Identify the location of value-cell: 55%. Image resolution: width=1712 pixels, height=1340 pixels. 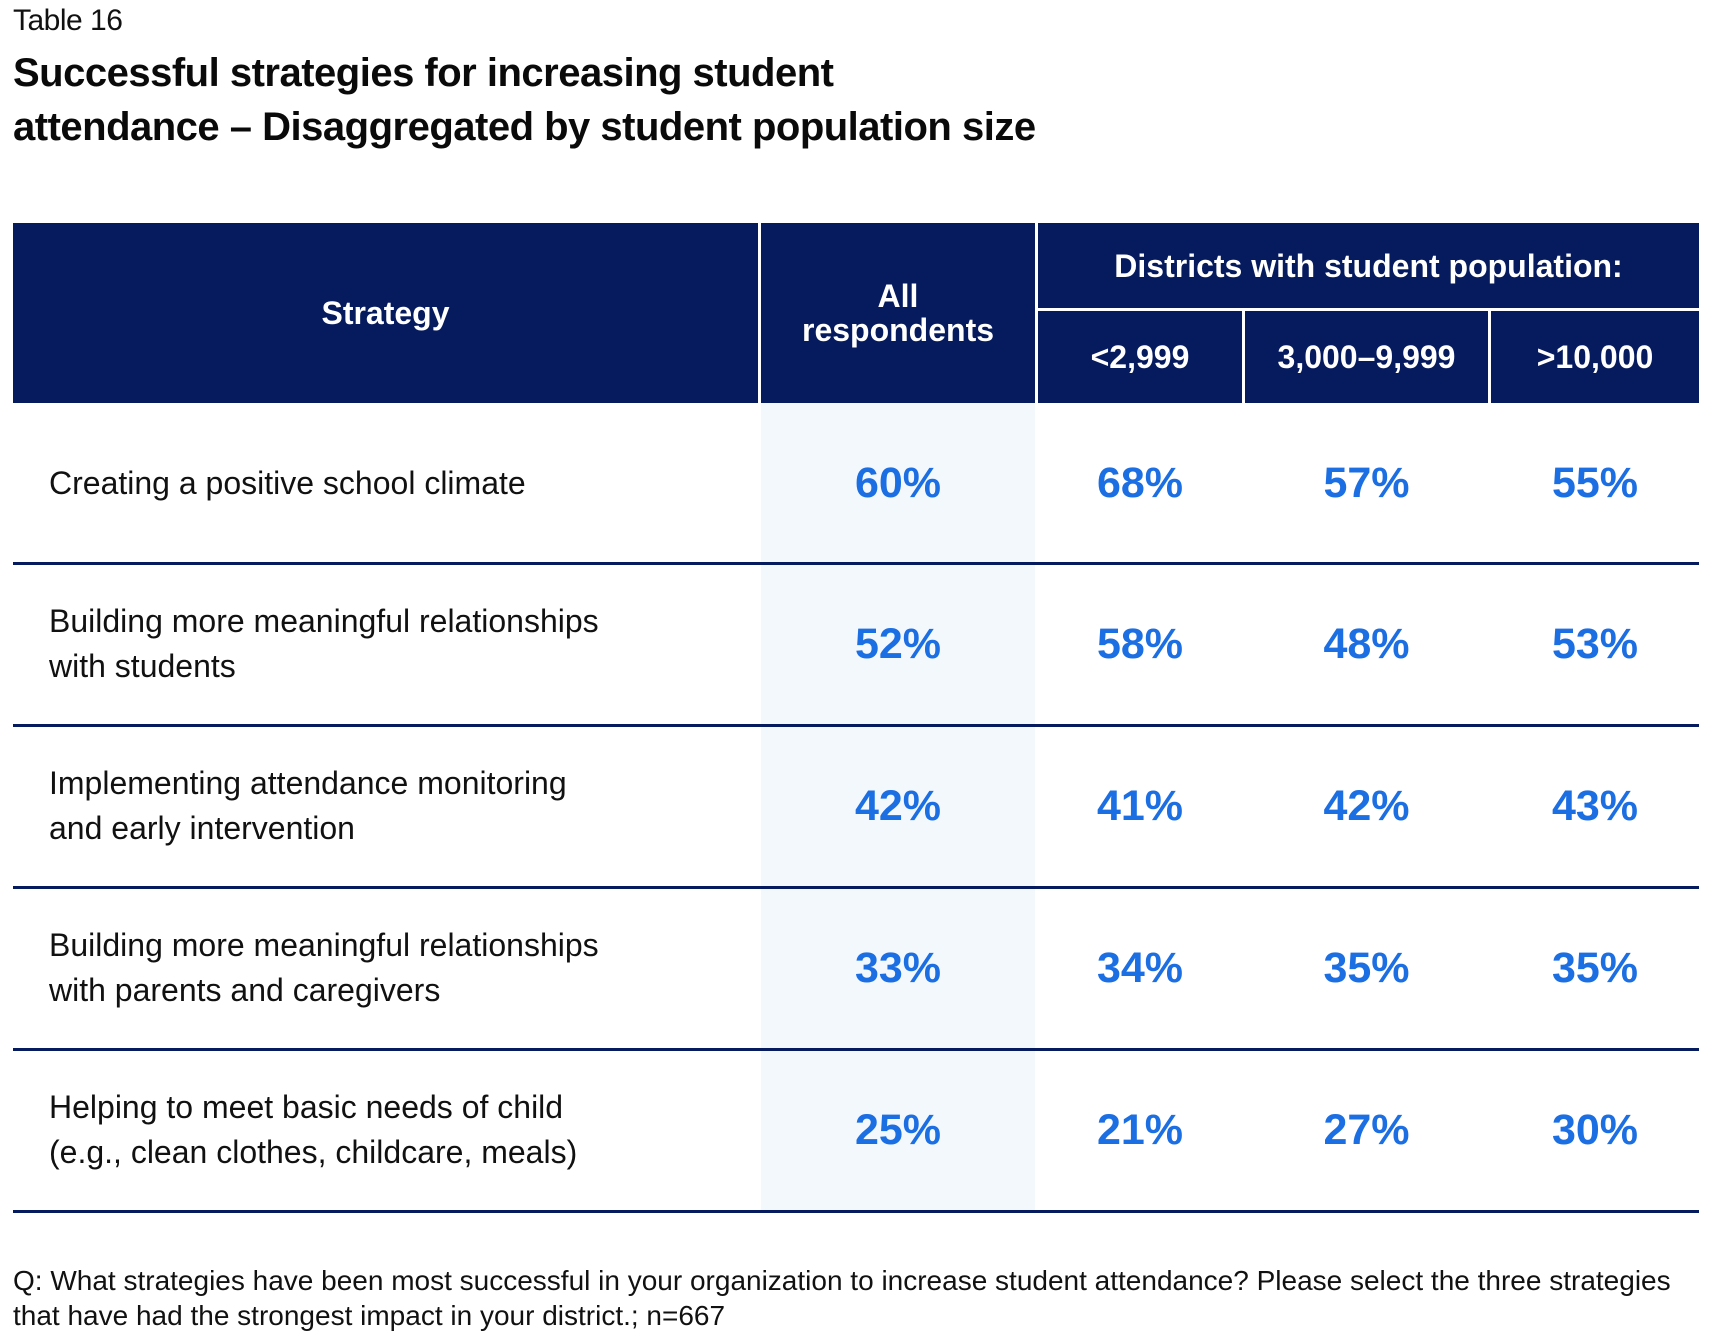
(1595, 482).